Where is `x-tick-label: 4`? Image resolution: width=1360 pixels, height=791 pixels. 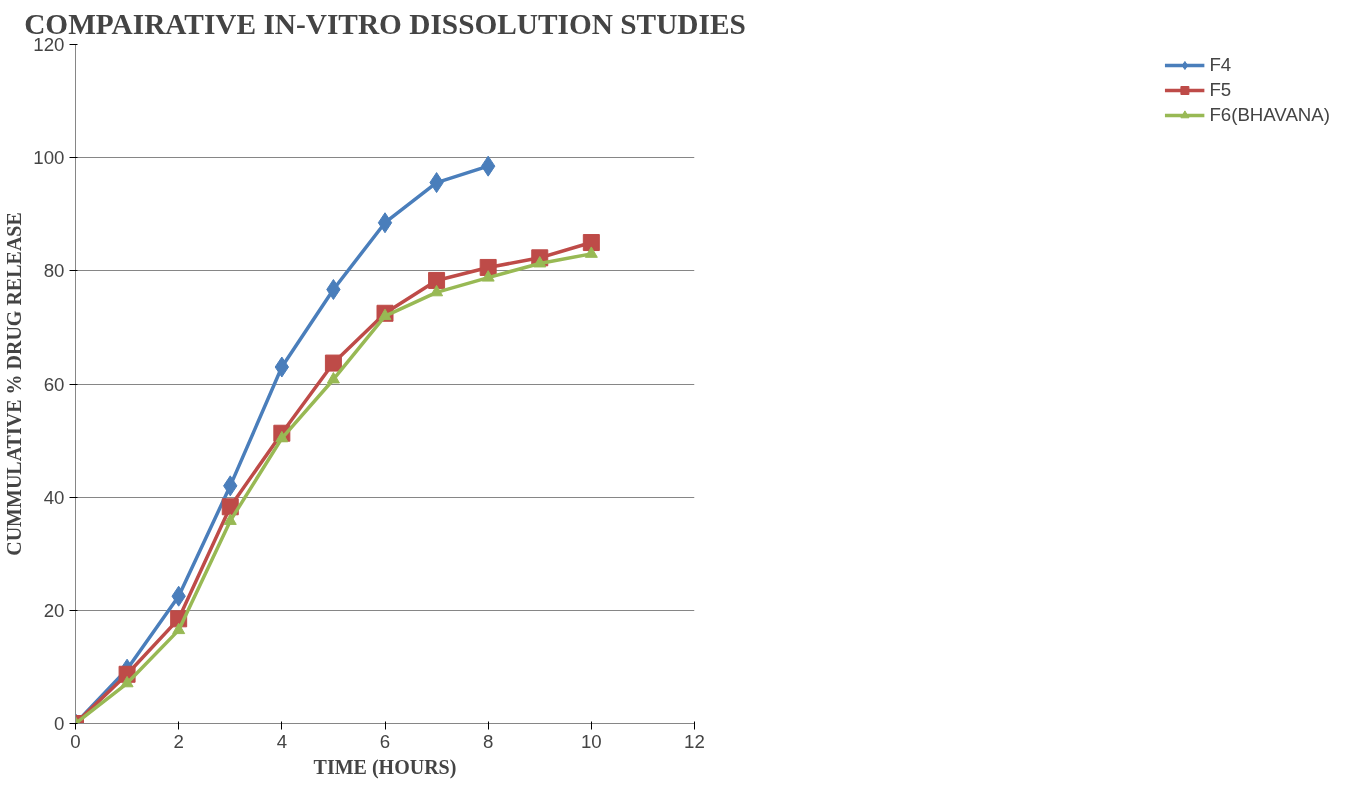 x-tick-label: 4 is located at coordinates (282, 741).